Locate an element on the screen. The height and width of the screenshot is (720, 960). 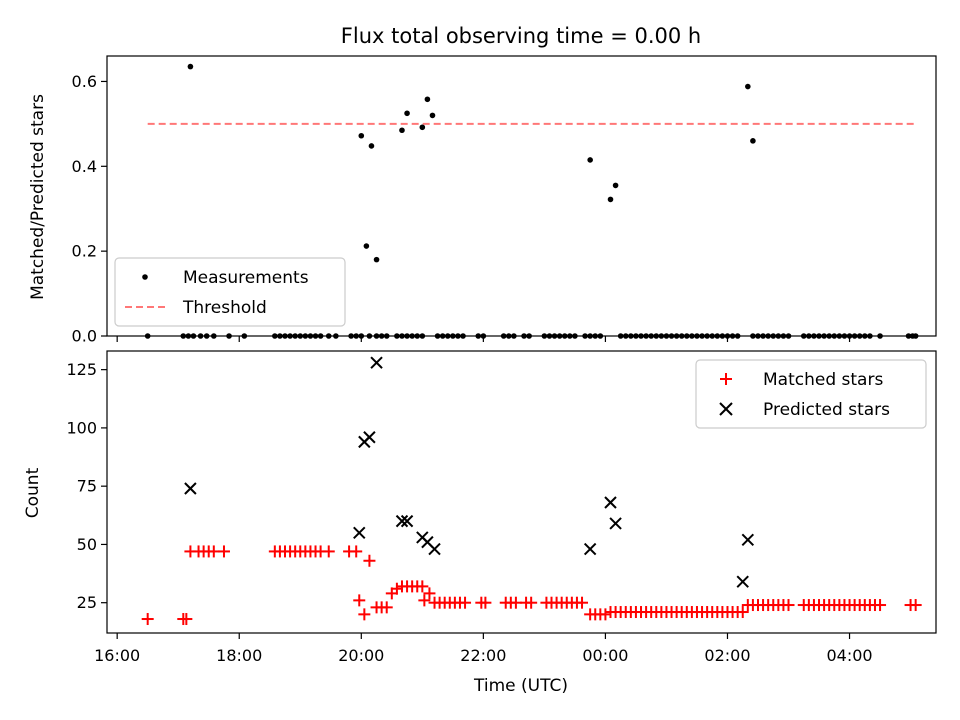
legend-marker-matched is located at coordinates (726, 379).